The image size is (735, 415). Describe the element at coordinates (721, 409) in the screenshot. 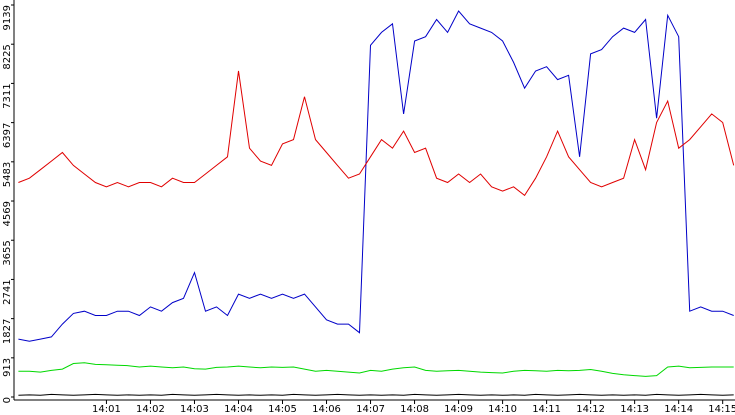

I see `x-tick-label: 14:15` at that location.